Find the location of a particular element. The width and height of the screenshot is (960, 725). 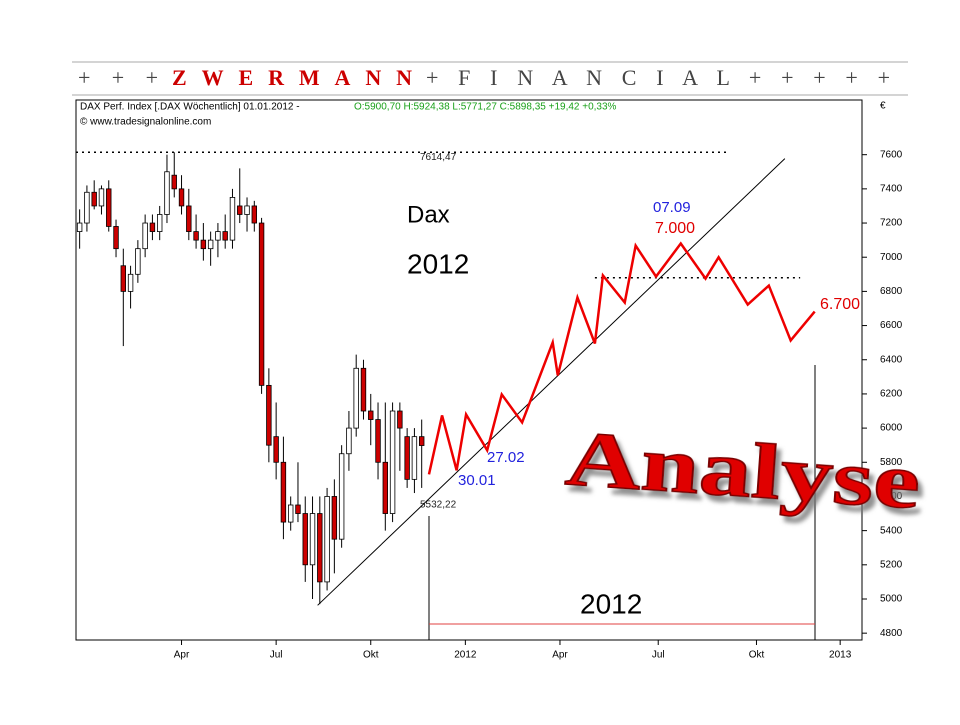

y-tick-label: 6200 is located at coordinates (891, 394).